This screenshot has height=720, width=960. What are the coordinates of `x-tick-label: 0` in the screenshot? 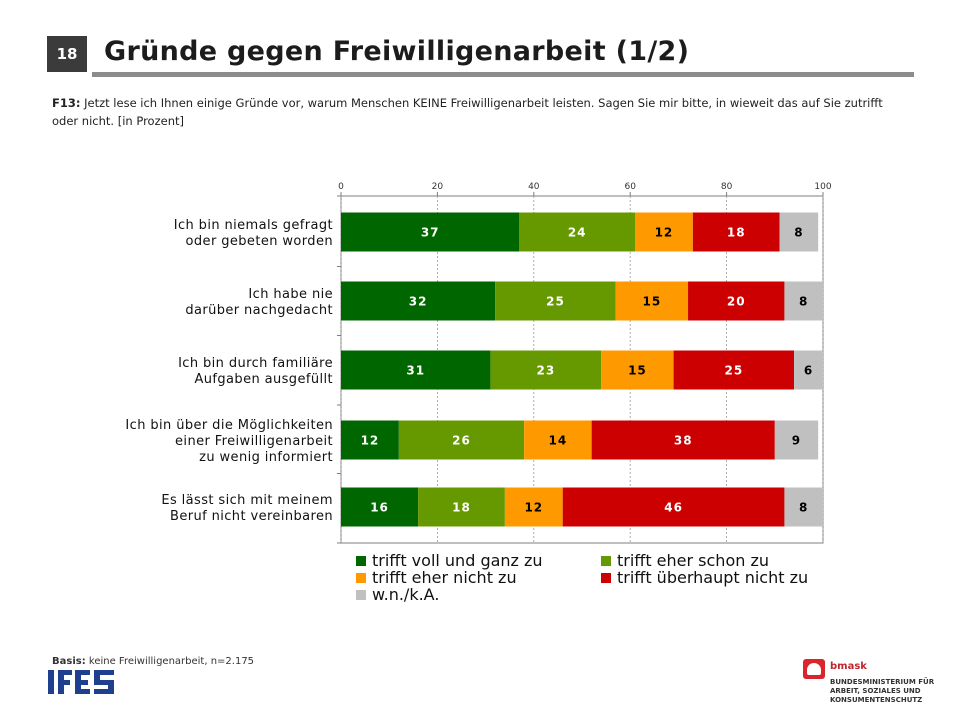 It's located at (341, 187).